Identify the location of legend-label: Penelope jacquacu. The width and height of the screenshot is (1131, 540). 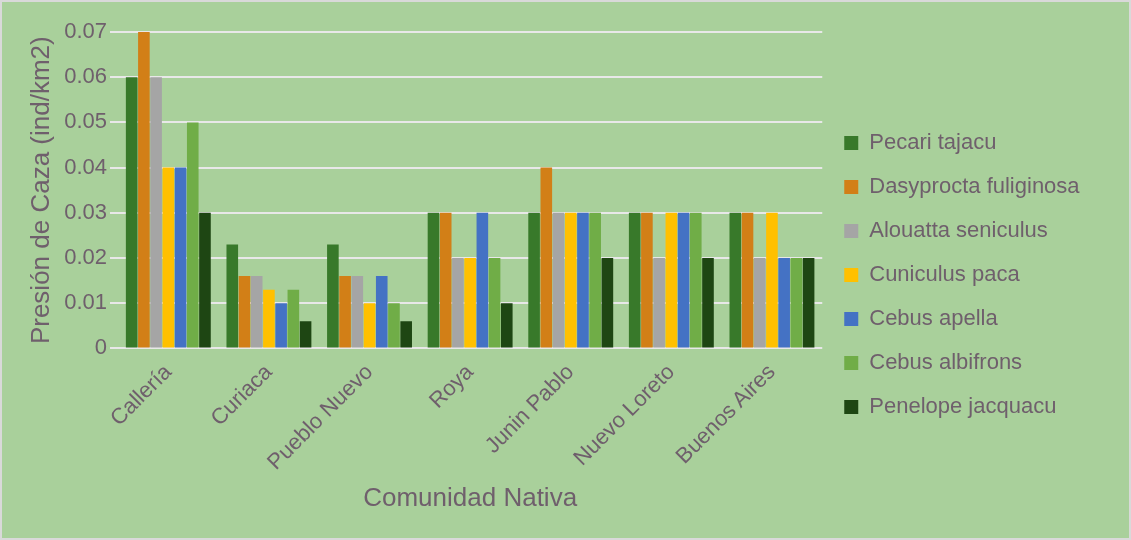
(963, 406).